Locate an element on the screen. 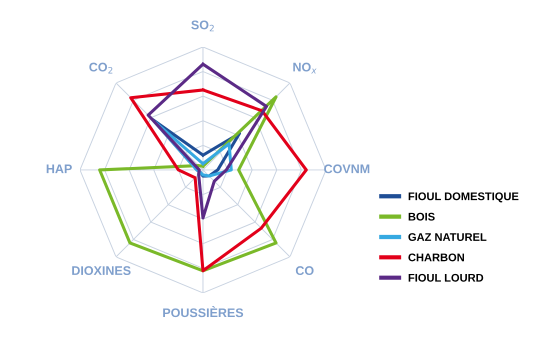  legend-label: GAZ NATUREL is located at coordinates (447, 237).